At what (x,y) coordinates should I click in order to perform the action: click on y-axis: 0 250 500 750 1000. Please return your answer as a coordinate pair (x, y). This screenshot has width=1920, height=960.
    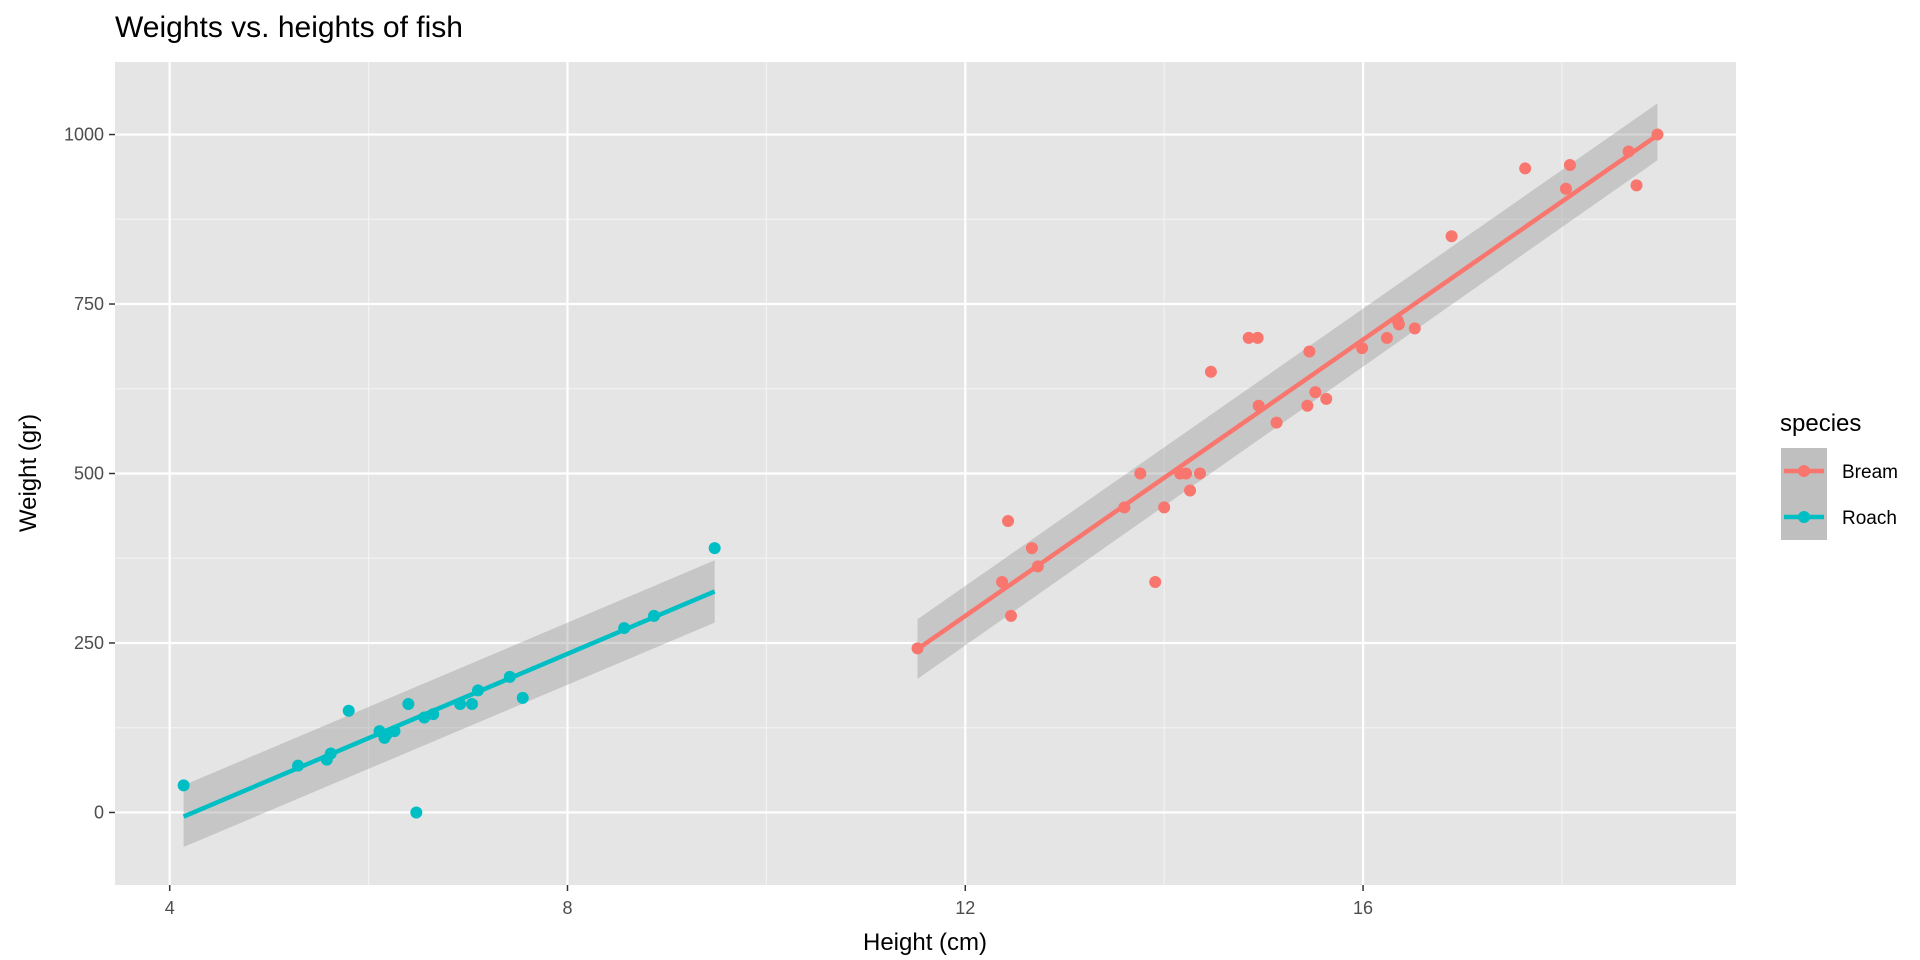
    Looking at the image, I should click on (89, 473).